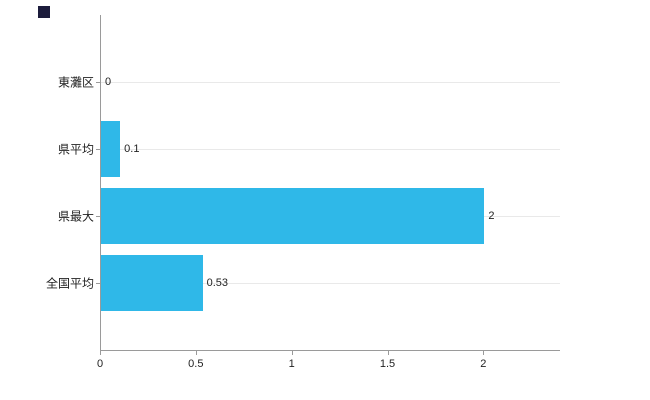 The image size is (650, 400). What do you see at coordinates (196, 364) in the screenshot?
I see `x-tick-label: 0.5` at bounding box center [196, 364].